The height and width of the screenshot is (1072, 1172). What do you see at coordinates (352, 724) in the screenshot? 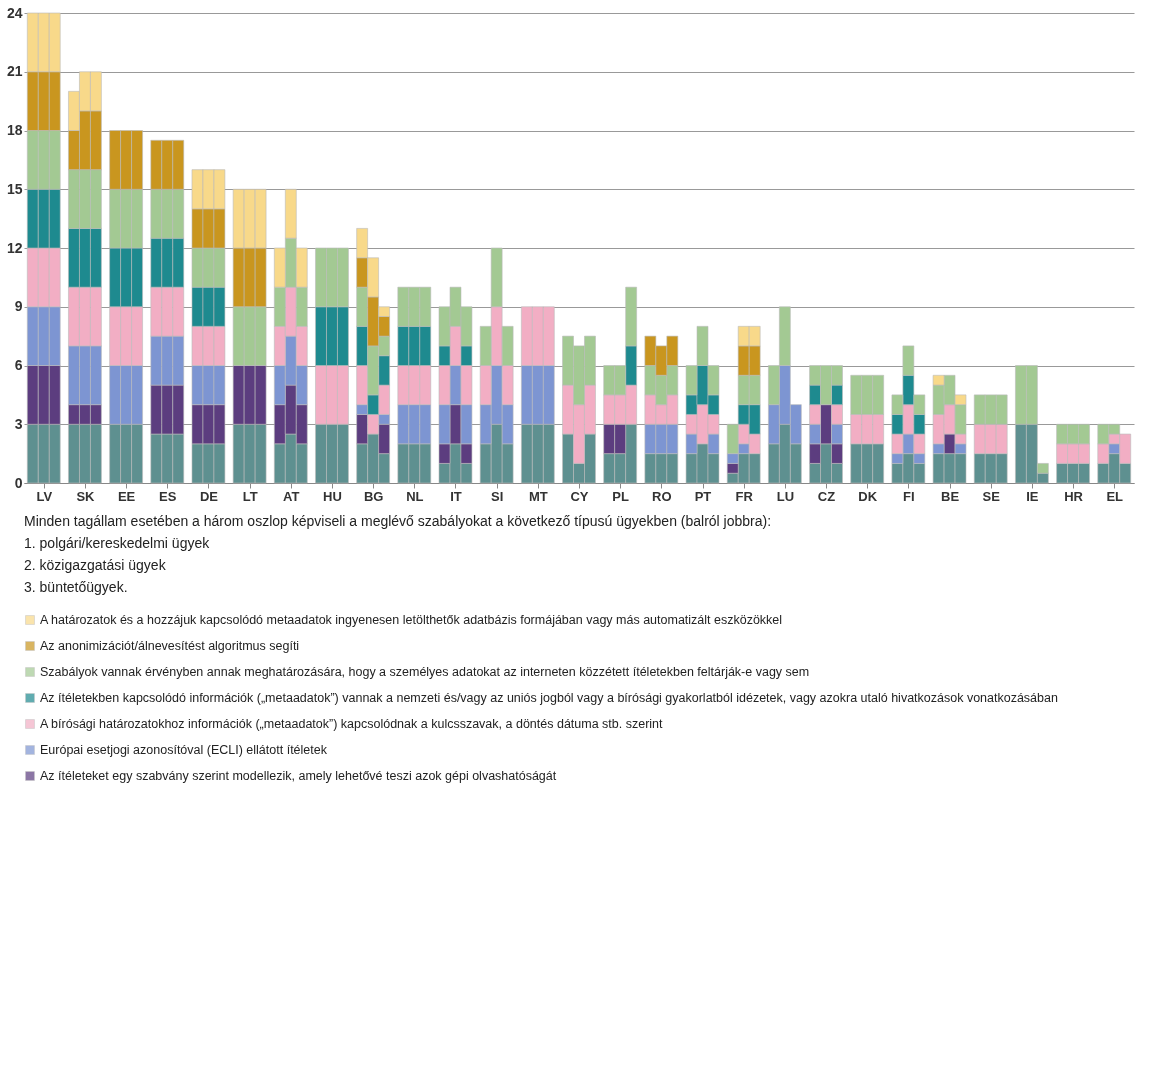
I see `legend-label: A bírósági határozatokhoz információk („metaadatok”) kapcsolódnak a kulcsszavak, a döntés dátuma stb. szerint` at bounding box center [352, 724].